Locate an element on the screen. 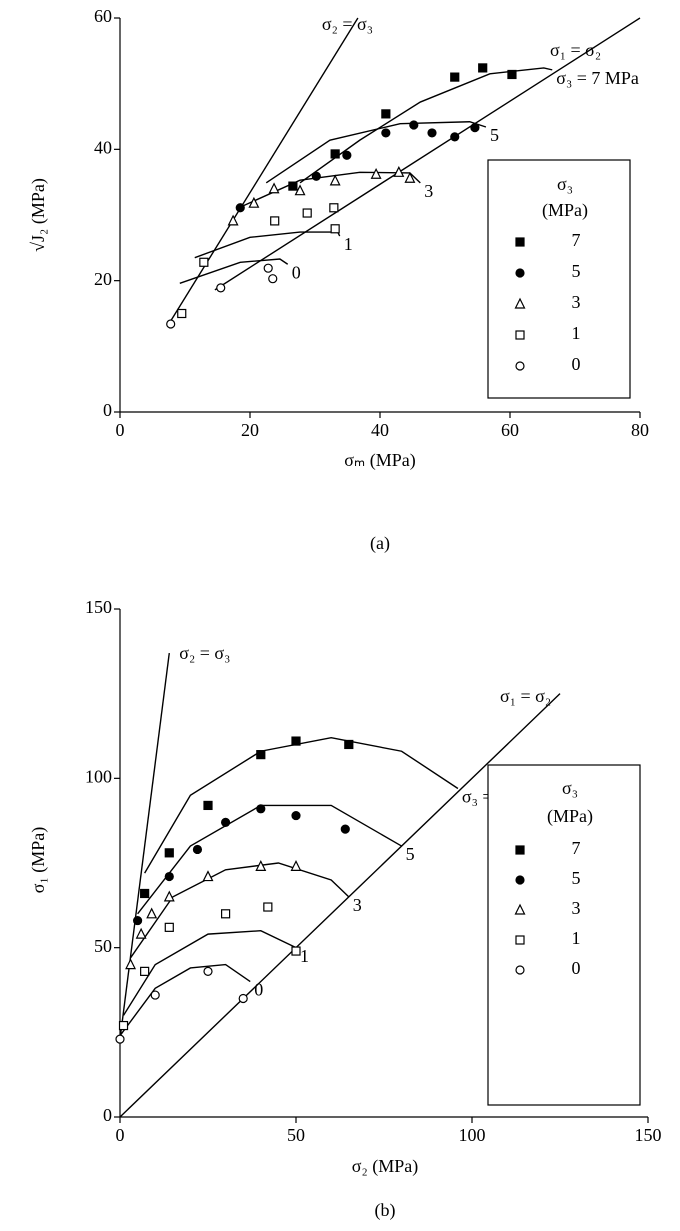 The width and height of the screenshot is (680, 1231). y-tick-label: 60 is located at coordinates (103, 16).